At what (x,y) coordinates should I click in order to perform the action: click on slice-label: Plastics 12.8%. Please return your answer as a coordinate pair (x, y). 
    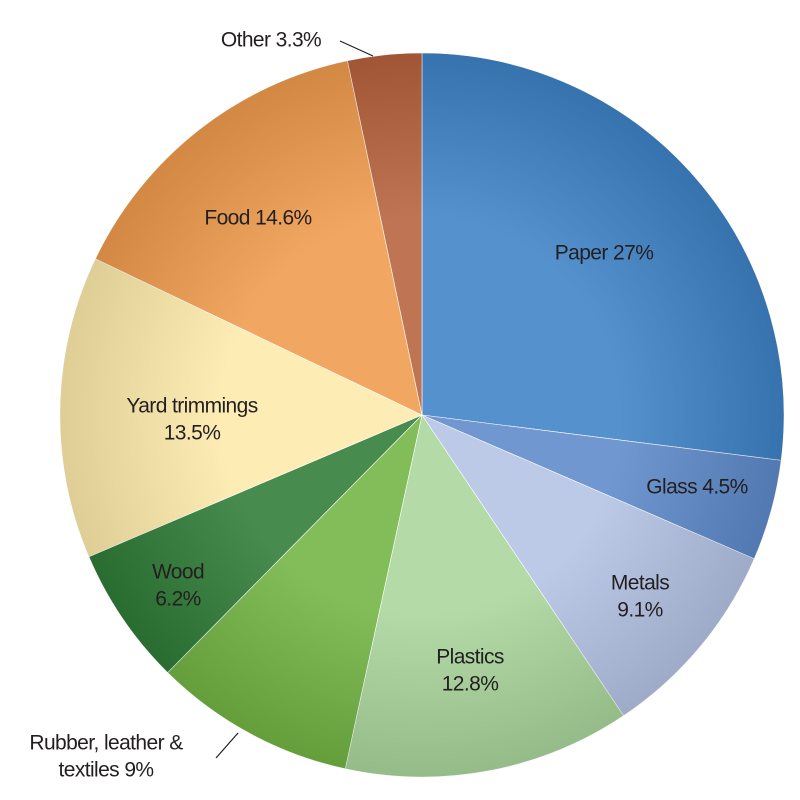
    Looking at the image, I should click on (470, 671).